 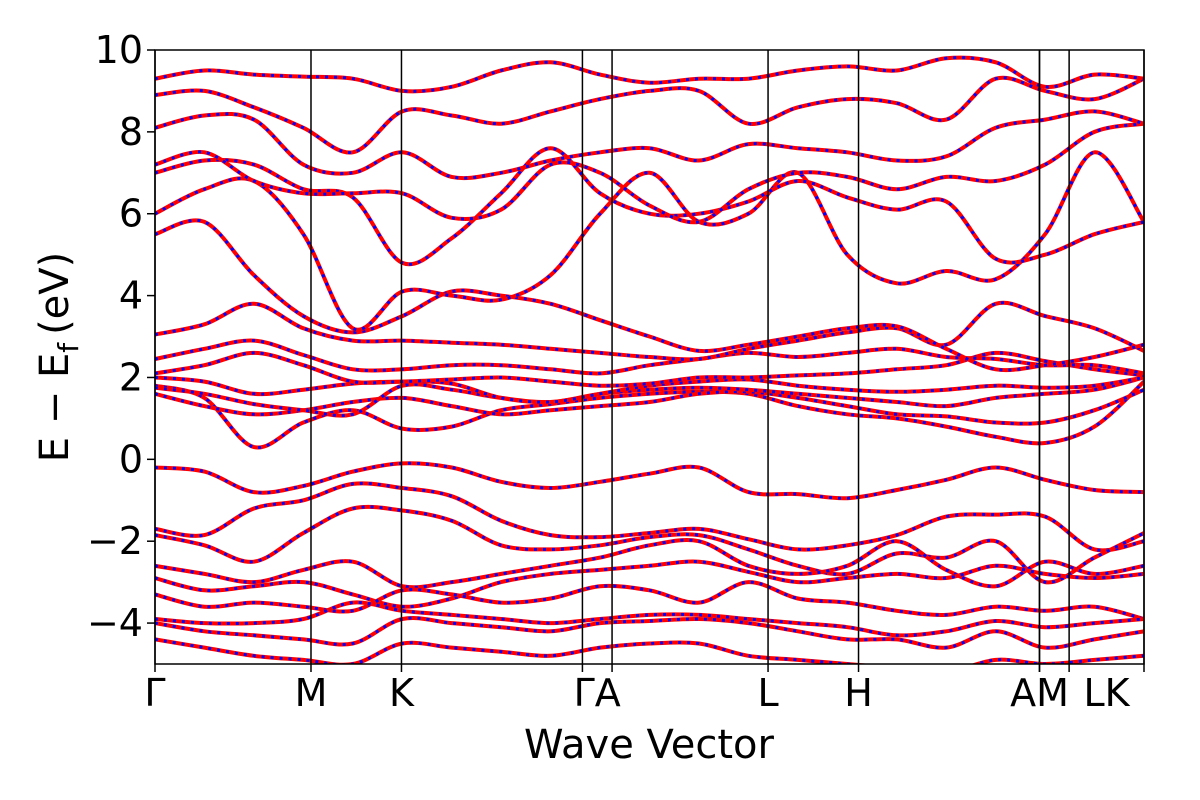 What do you see at coordinates (1107, 693) in the screenshot?
I see `kpoint-label: LK` at bounding box center [1107, 693].